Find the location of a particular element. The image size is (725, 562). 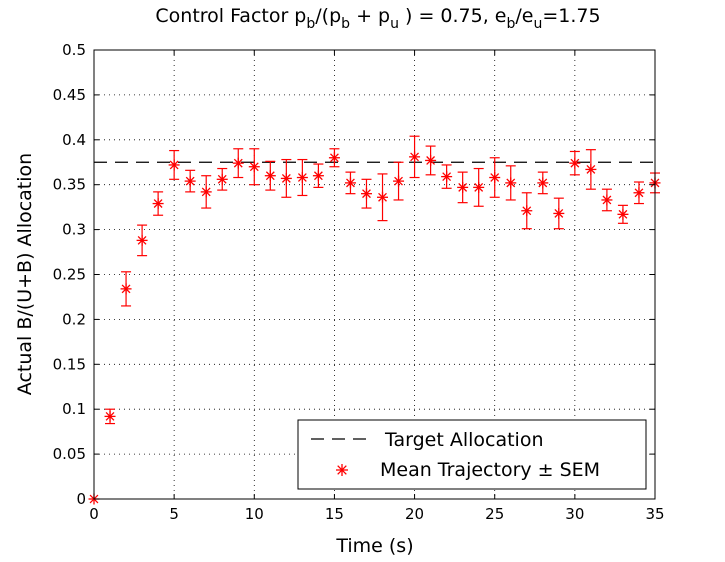

legend: Target Allocation Mean Trajectory ± SEM is located at coordinates (472, 454).